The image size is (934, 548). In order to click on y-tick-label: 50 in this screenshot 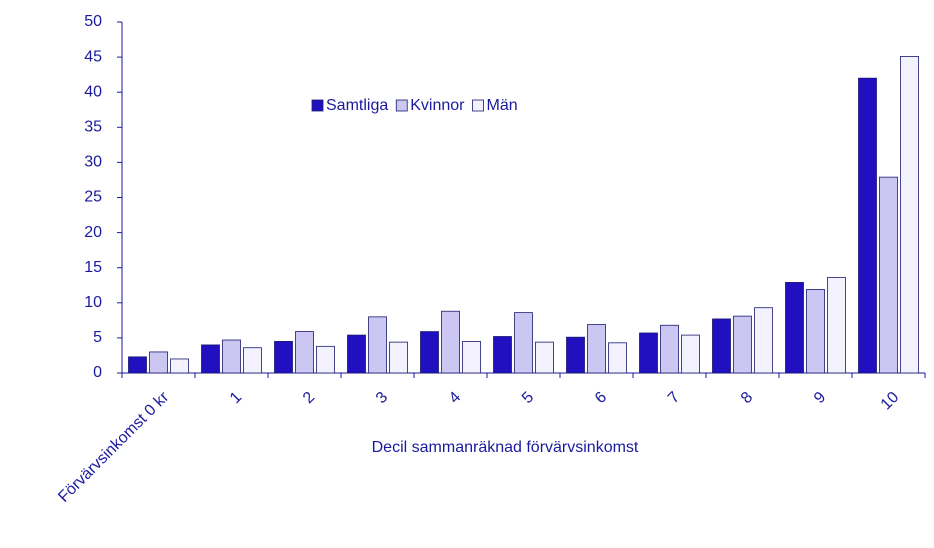, I will do `click(93, 21)`.